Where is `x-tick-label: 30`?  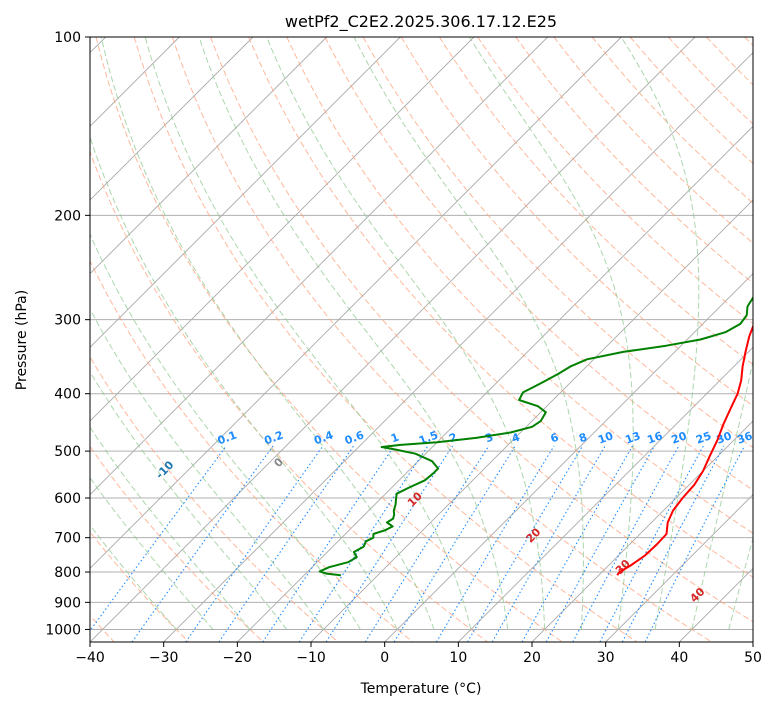
x-tick-label: 30 is located at coordinates (606, 658).